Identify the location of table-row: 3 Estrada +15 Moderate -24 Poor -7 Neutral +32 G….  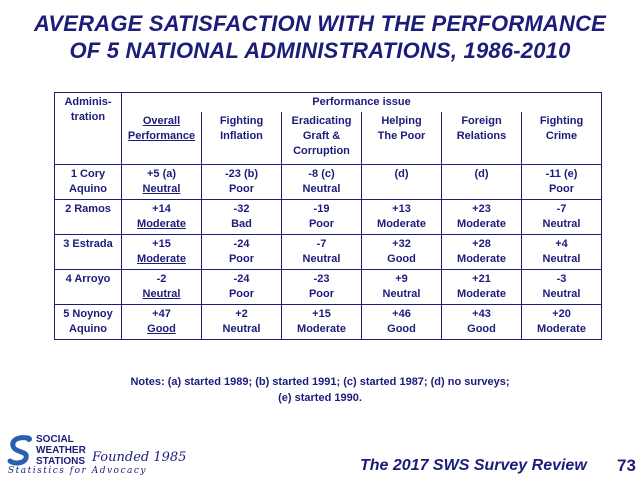
(328, 252).